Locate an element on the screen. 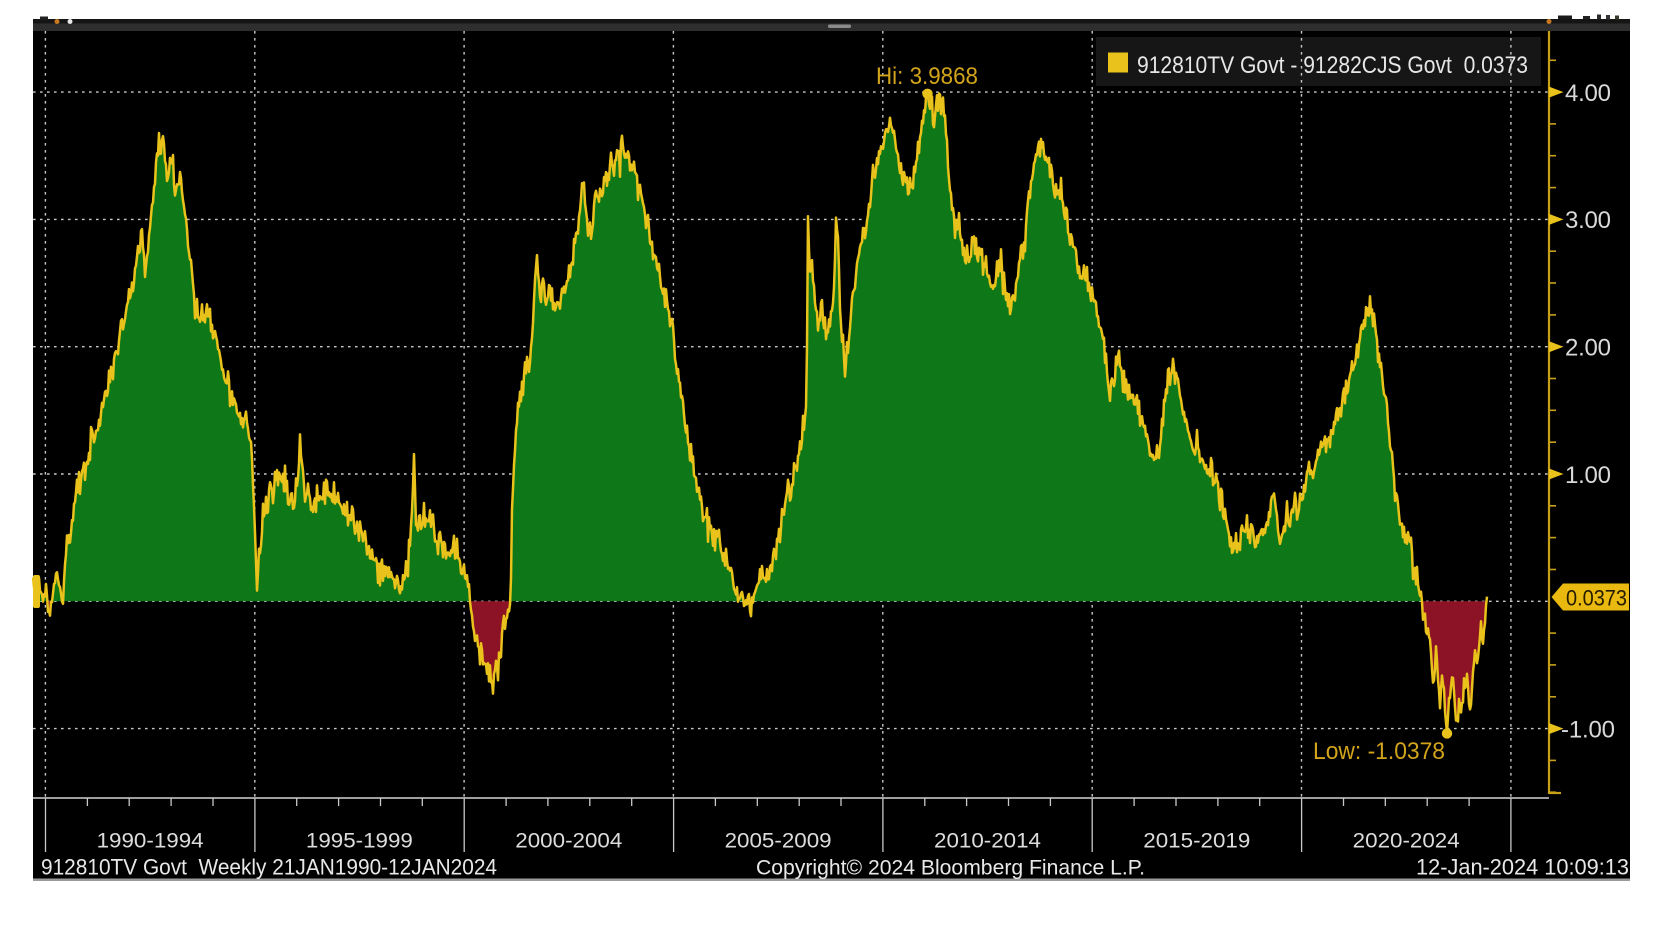  svg-text: 2020-2024 is located at coordinates (1406, 841).